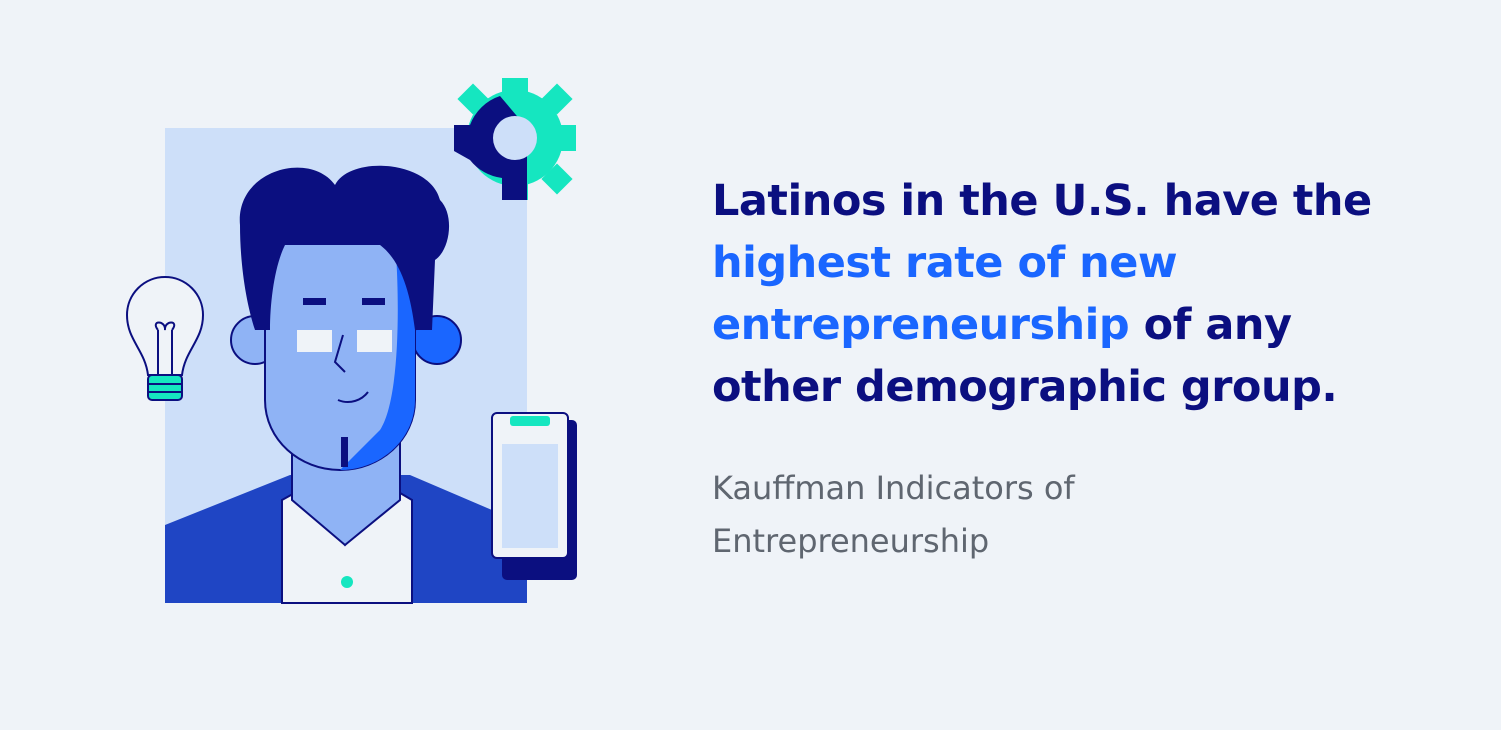 The width and height of the screenshot is (1501, 730). Describe the element at coordinates (347, 582) in the screenshot. I see `button` at that location.